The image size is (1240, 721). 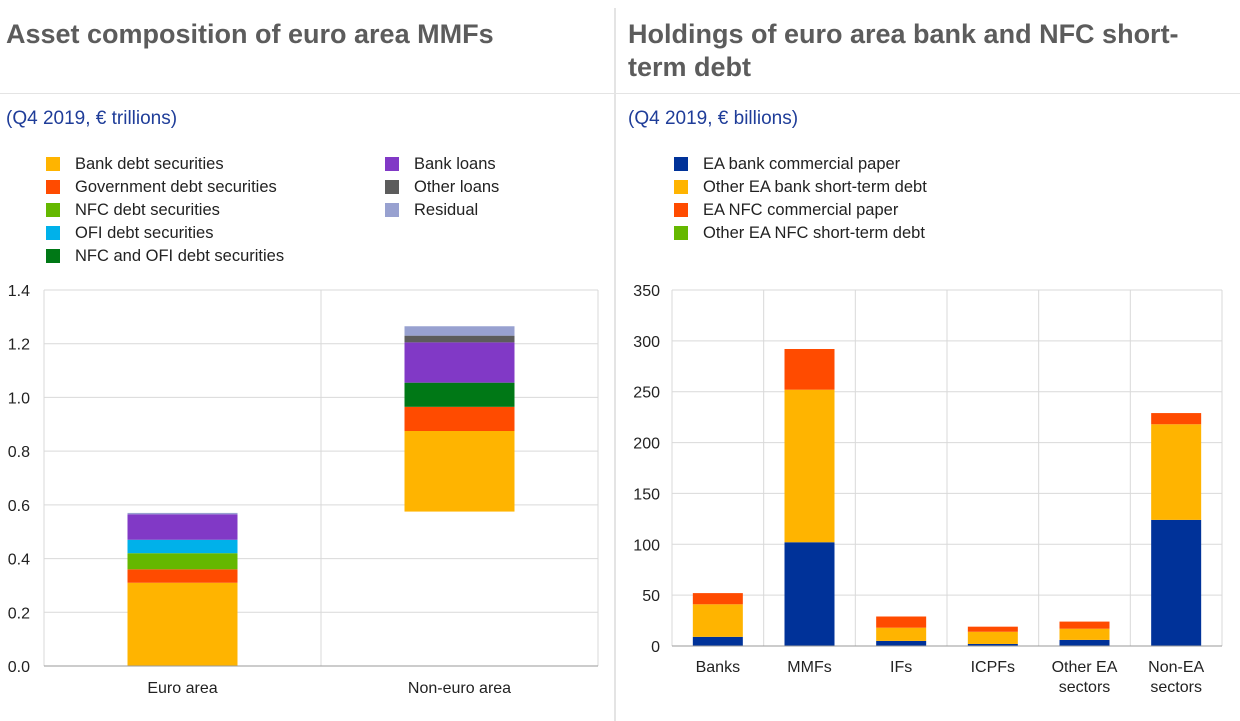 I want to click on legend-label: EA bank commercial paper, so click(x=802, y=164).